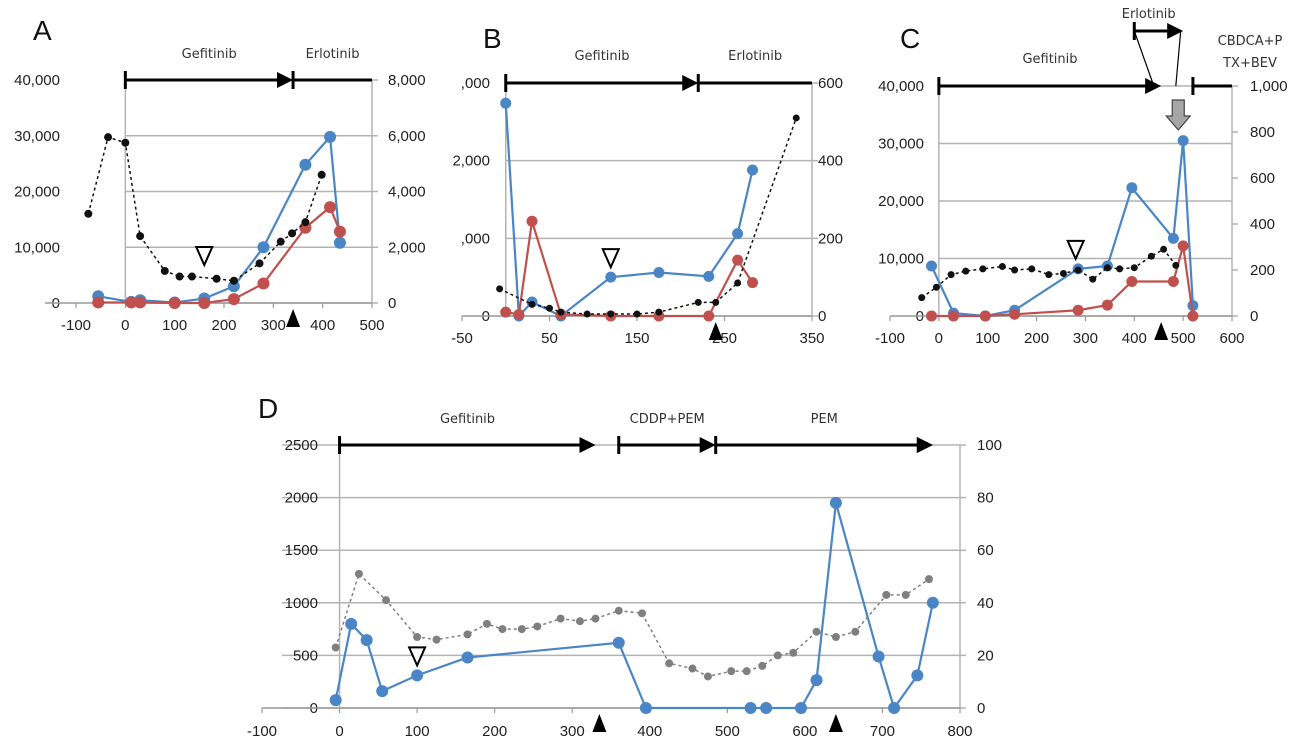 The image size is (1299, 743). I want to click on x-tick-label: 200, so click(494, 731).